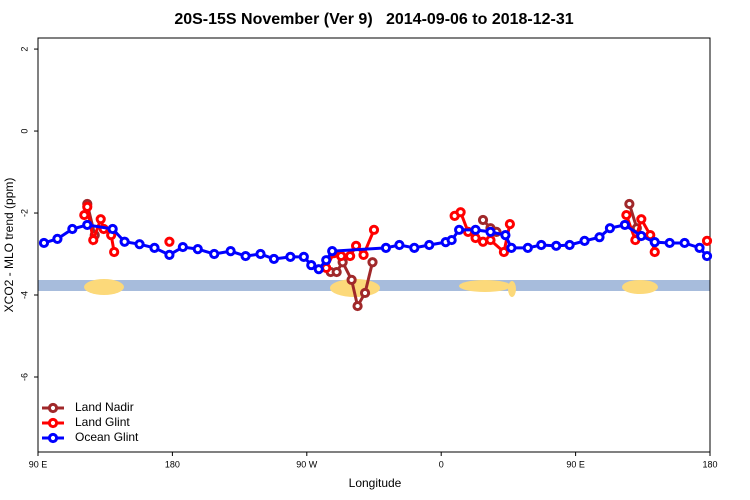 This screenshot has width=750, height=500. What do you see at coordinates (24, 213) in the screenshot?
I see `y-tick-label: -2` at bounding box center [24, 213].